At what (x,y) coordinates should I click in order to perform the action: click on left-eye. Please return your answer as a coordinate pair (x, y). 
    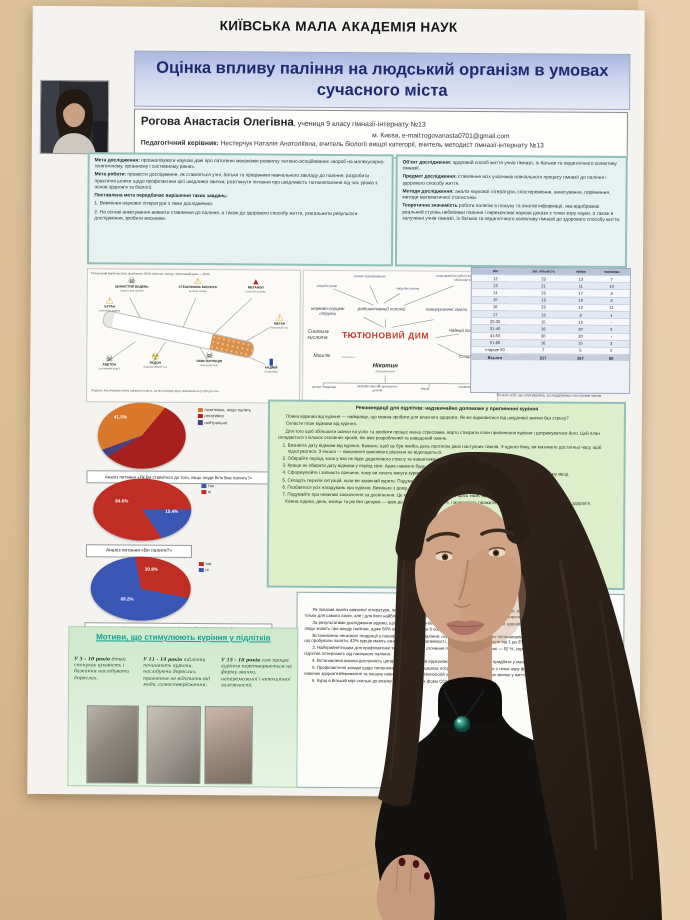
    Looking at the image, I should click on (444, 556).